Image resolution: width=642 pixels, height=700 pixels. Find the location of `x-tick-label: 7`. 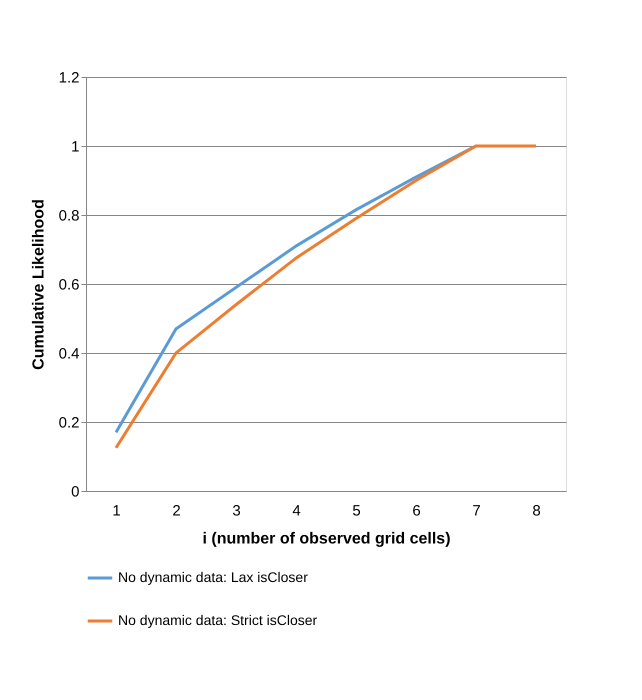

x-tick-label: 7 is located at coordinates (476, 511).